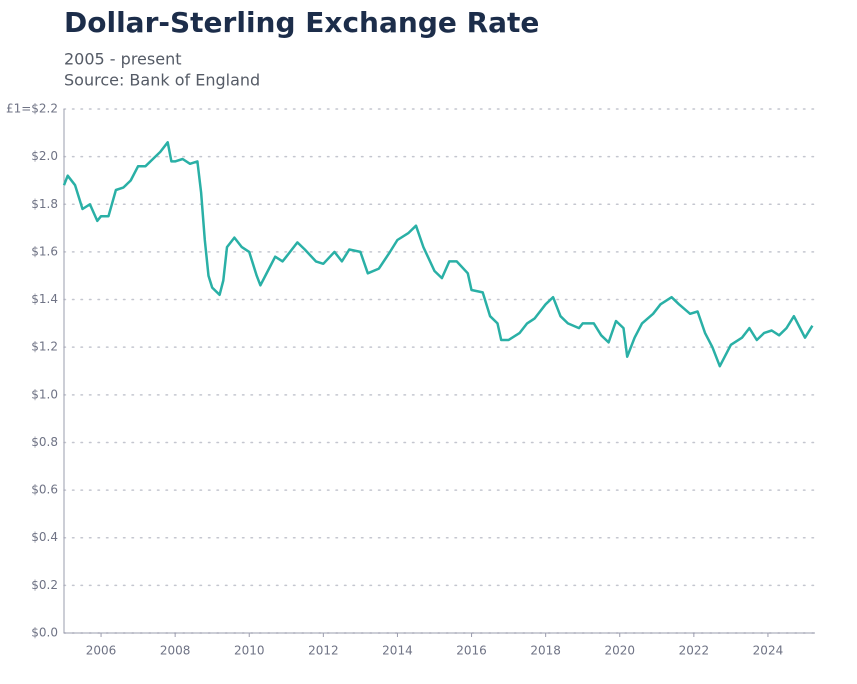 Image resolution: width=857 pixels, height=684 pixels. What do you see at coordinates (122, 59) in the screenshot?
I see `chart-subtitle: 2005 - present` at bounding box center [122, 59].